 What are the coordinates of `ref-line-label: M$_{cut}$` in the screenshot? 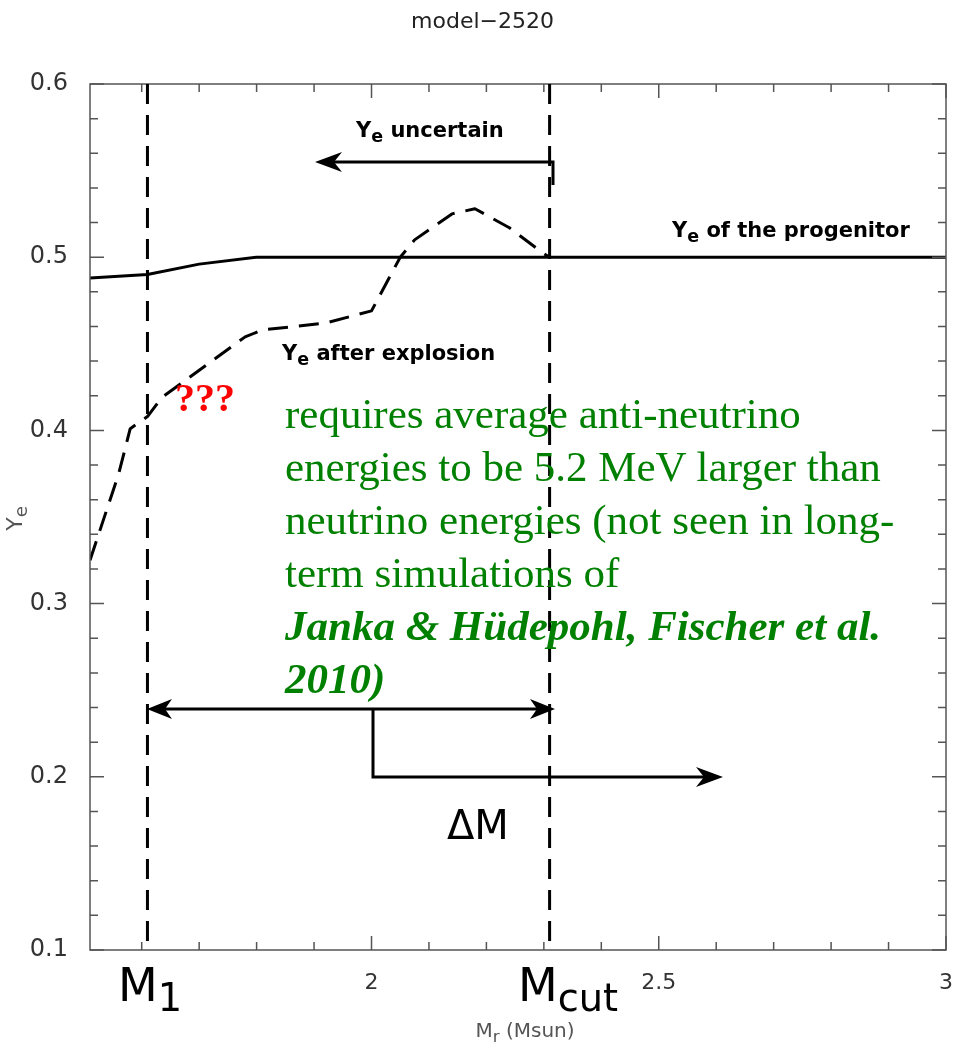 It's located at (568, 989).